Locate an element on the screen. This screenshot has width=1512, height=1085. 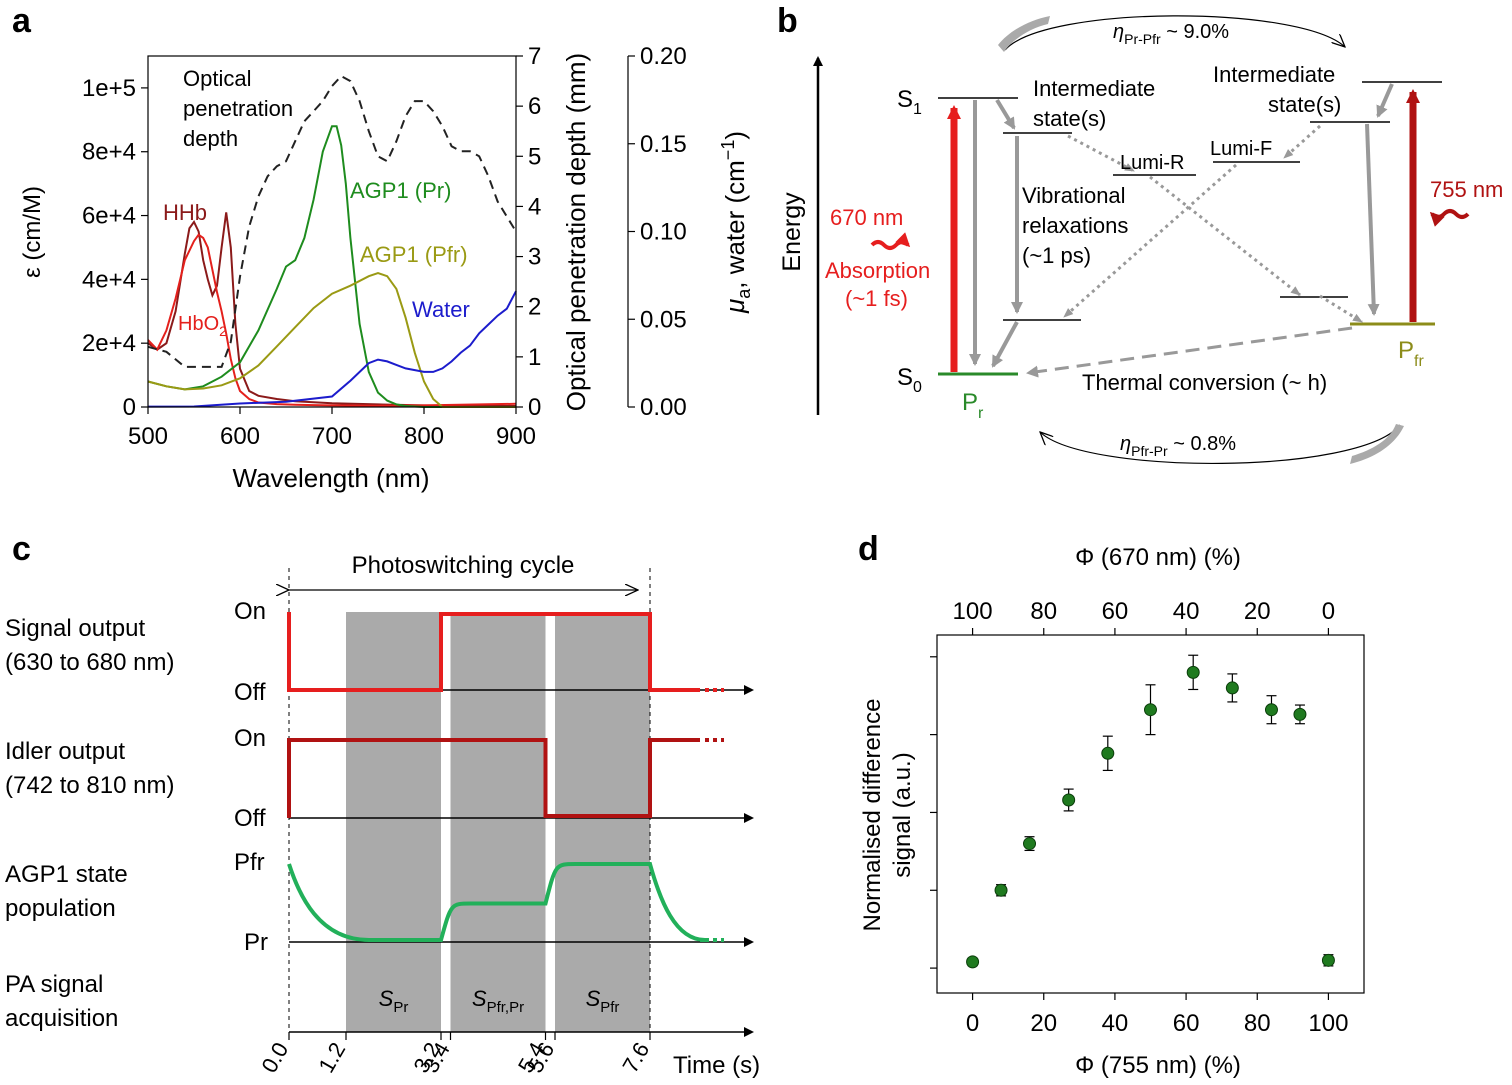
panel-label-a: a is located at coordinates (22, 21).